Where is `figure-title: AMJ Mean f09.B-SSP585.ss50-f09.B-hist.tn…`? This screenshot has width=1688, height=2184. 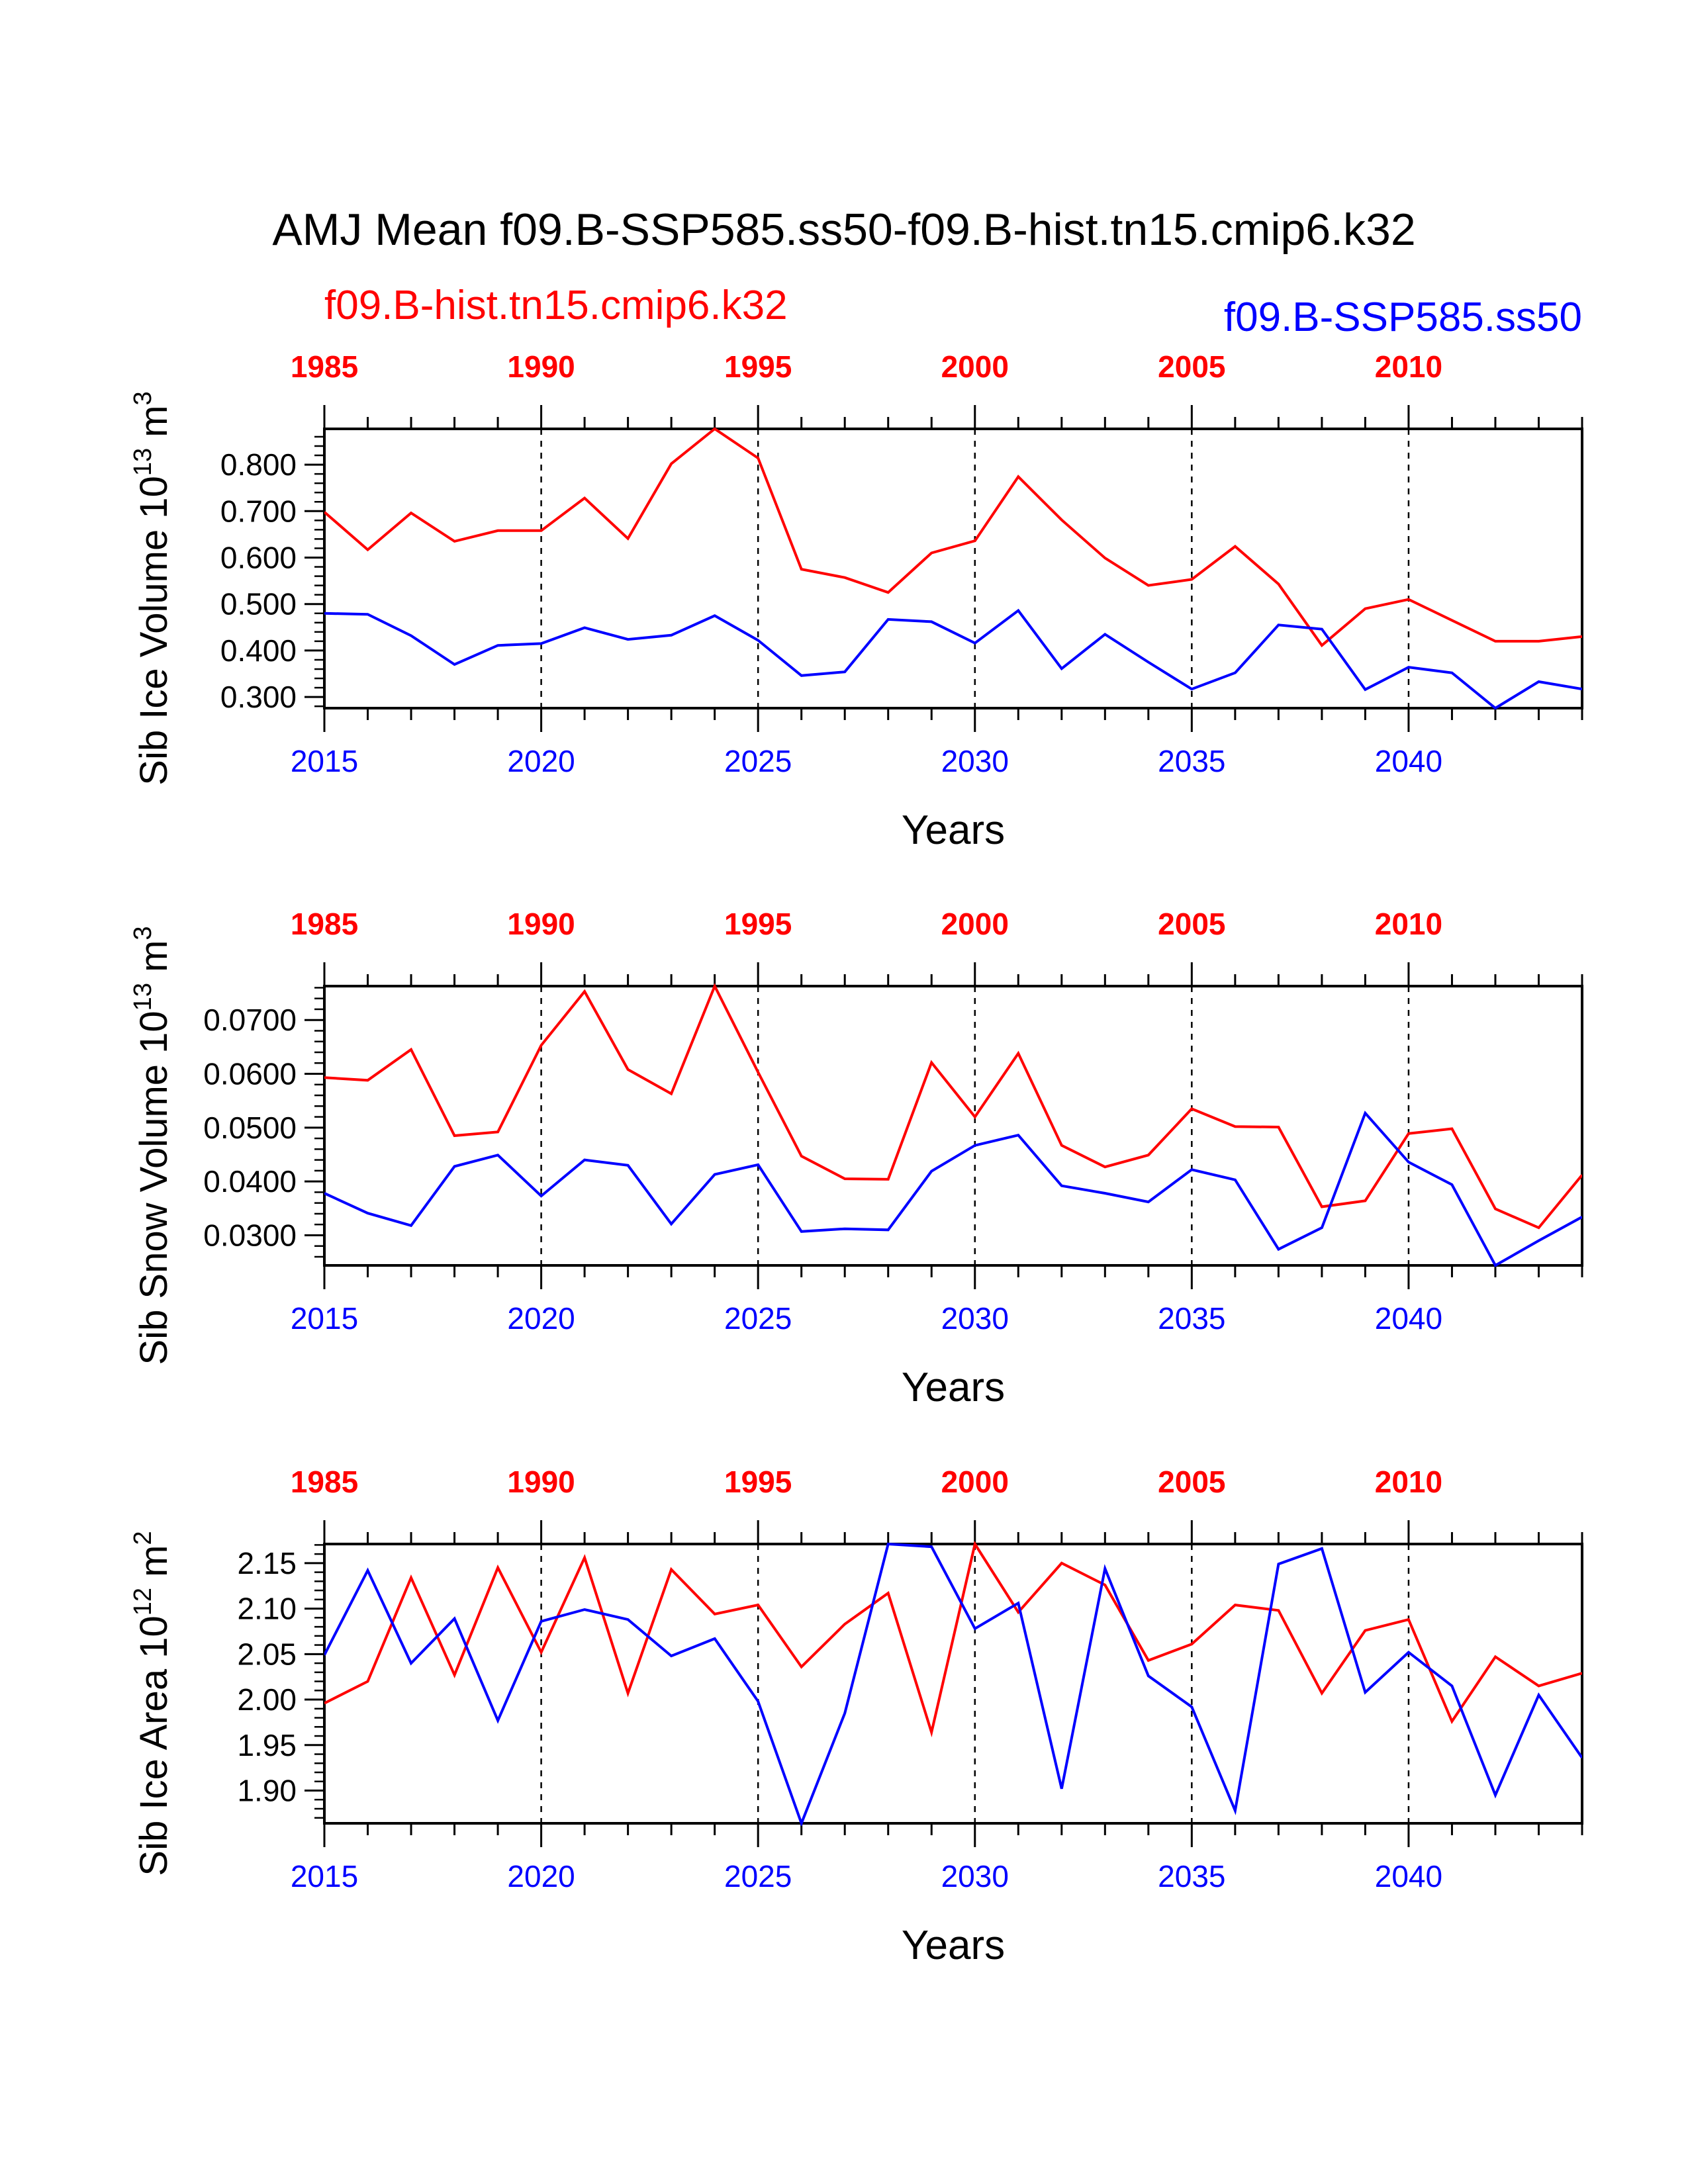
figure-title: AMJ Mean f09.B-SSP585.ss50-f09.B-hist.tn… is located at coordinates (843, 230).